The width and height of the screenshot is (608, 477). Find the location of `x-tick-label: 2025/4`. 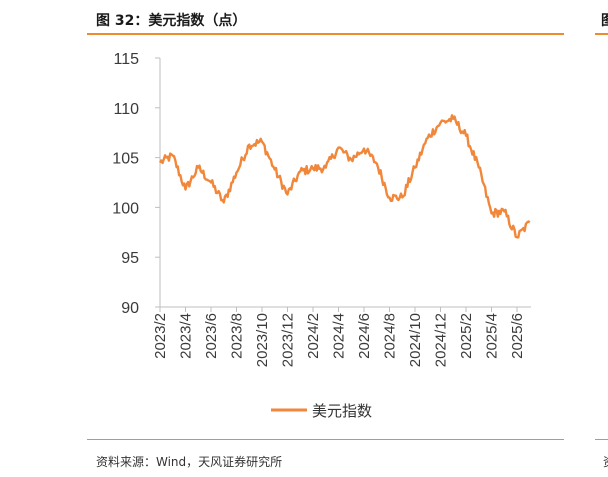

x-tick-label: 2025/4 is located at coordinates (492, 336).